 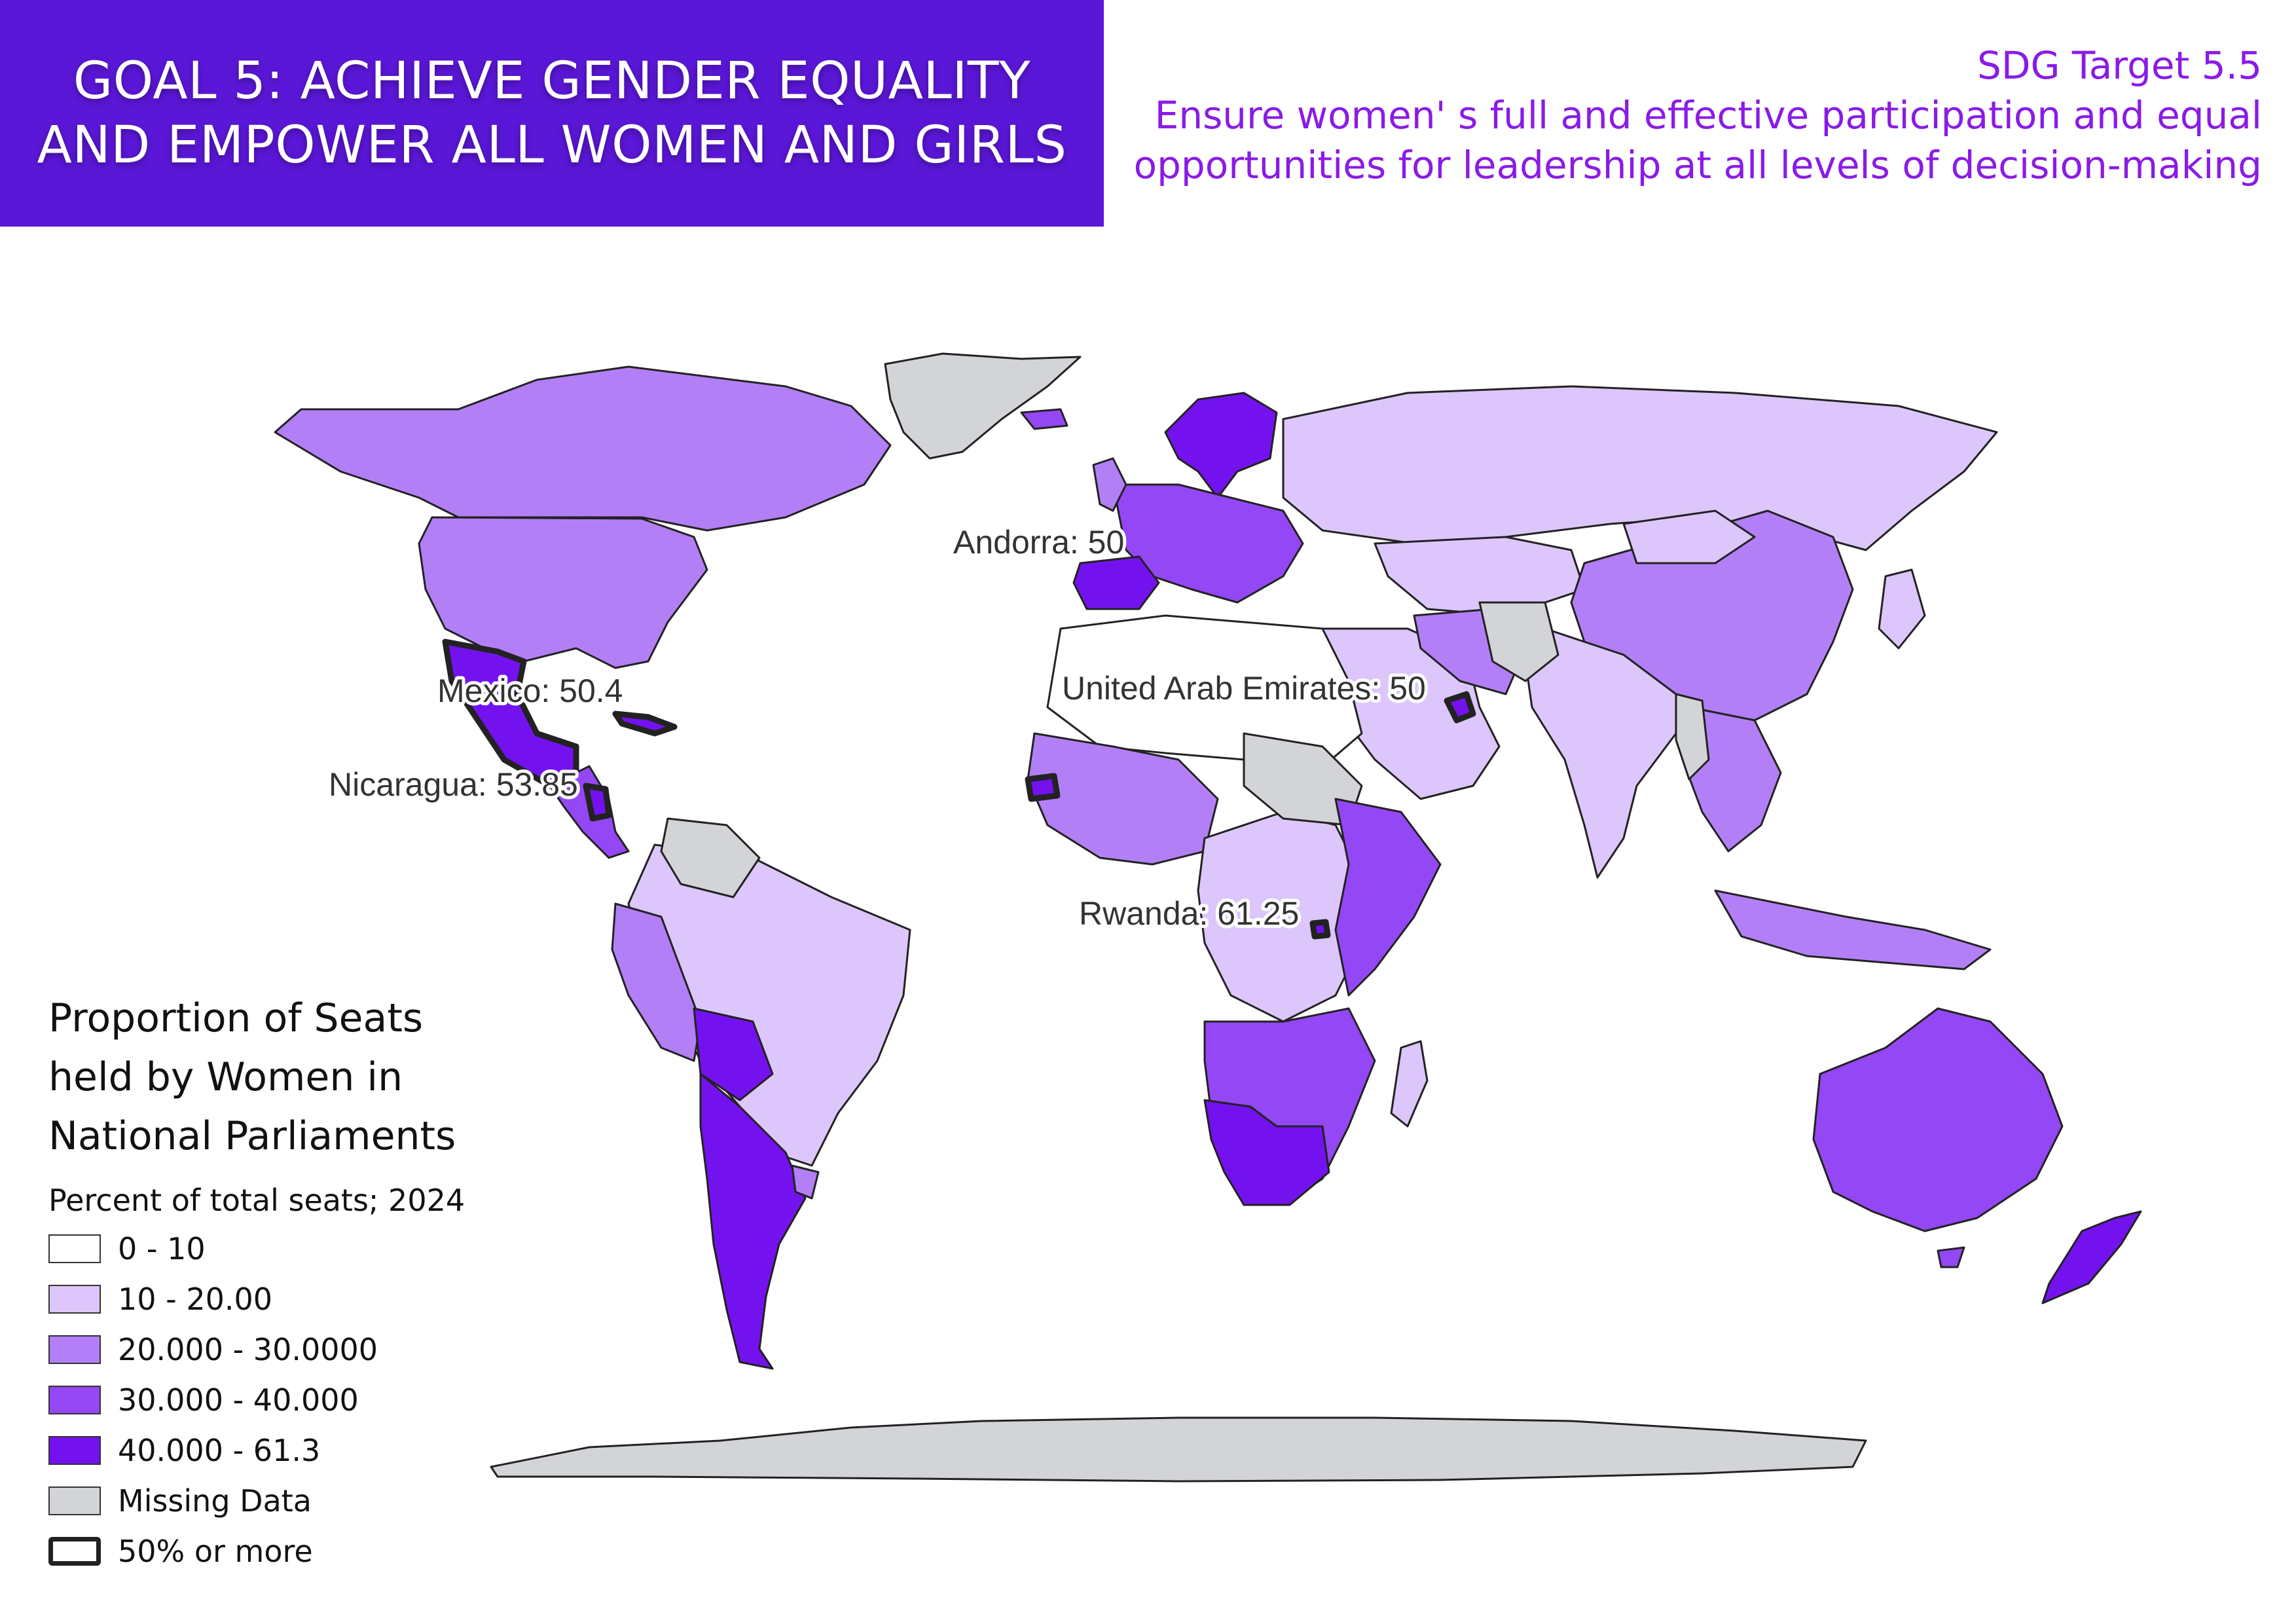 I want to click on japan, so click(x=1902, y=609).